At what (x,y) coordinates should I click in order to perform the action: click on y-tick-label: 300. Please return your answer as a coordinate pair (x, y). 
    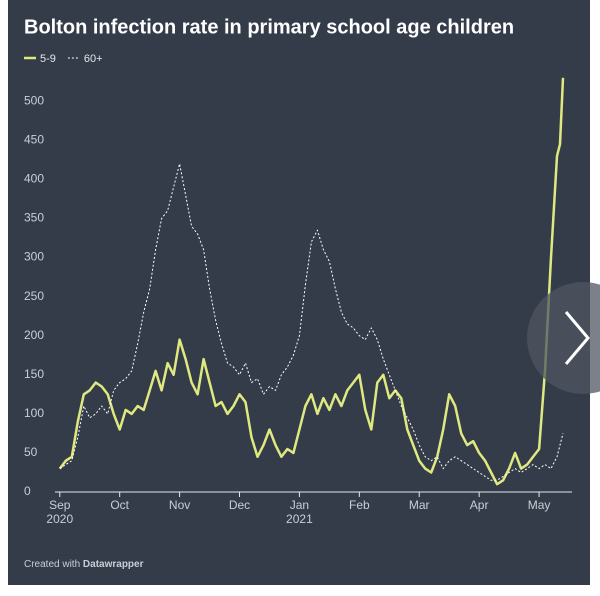
    Looking at the image, I should click on (34, 257).